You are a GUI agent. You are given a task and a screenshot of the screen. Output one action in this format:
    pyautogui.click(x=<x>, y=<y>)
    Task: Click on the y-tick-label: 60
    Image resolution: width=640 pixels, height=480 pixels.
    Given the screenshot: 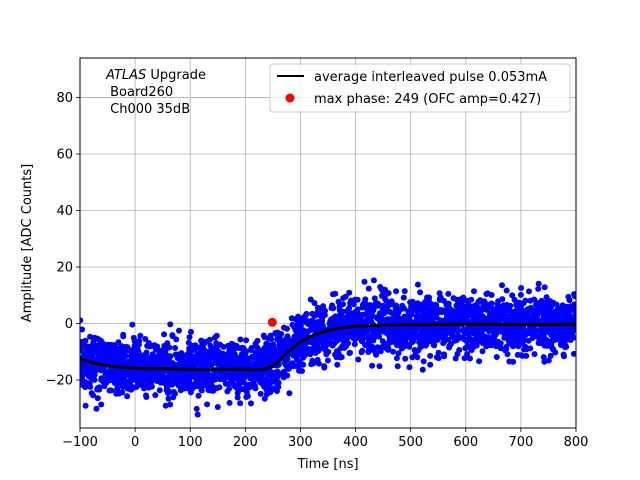 What is the action you would take?
    pyautogui.click(x=64, y=155)
    